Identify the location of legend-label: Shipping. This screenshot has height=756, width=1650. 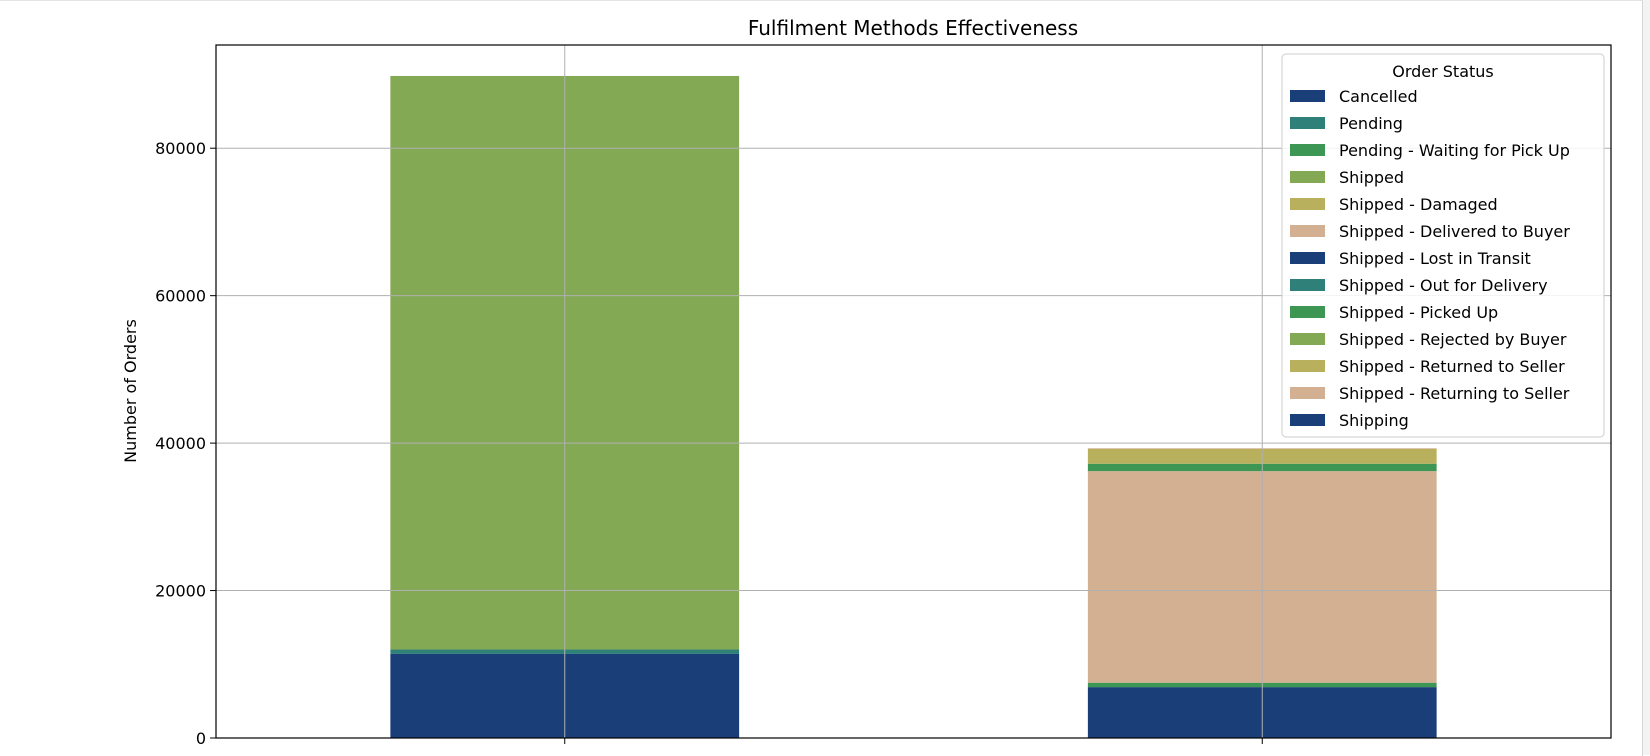
(1374, 420).